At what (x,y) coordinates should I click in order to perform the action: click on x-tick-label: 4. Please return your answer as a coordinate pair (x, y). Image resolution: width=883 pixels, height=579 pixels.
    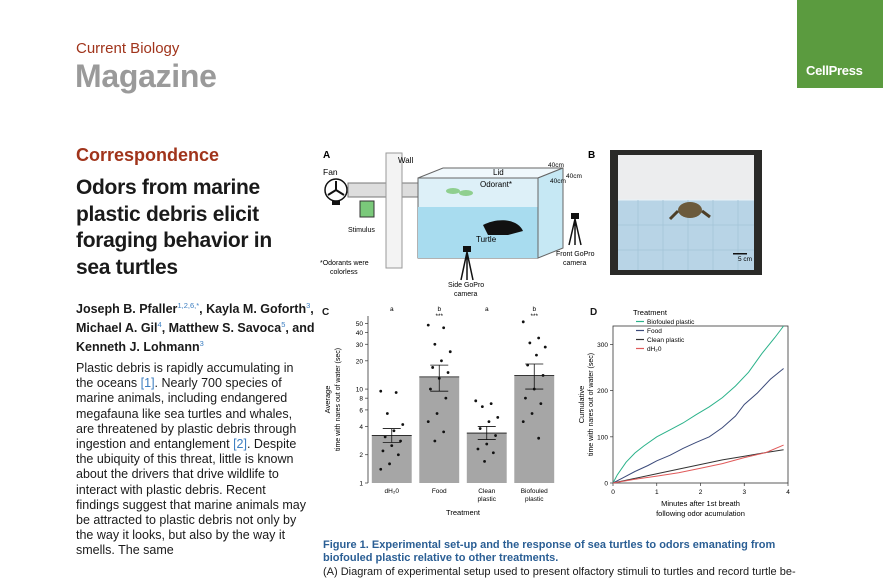
    Looking at the image, I should click on (788, 492).